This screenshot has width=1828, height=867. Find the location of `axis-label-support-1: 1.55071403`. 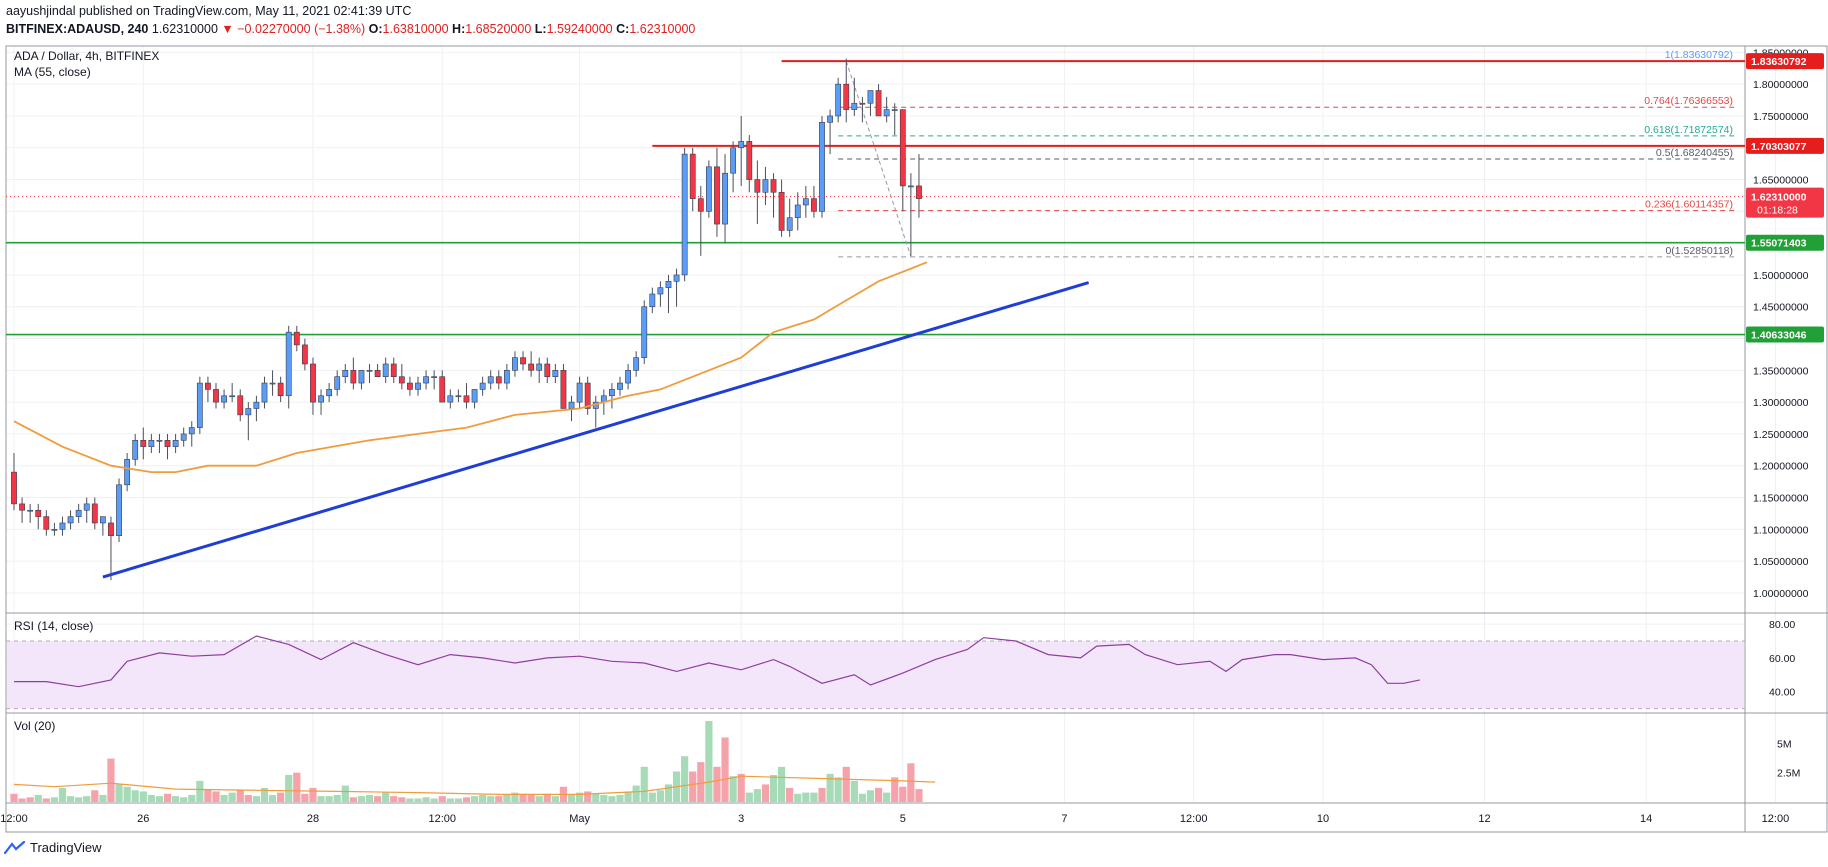

axis-label-support-1: 1.55071403 is located at coordinates (1779, 244).